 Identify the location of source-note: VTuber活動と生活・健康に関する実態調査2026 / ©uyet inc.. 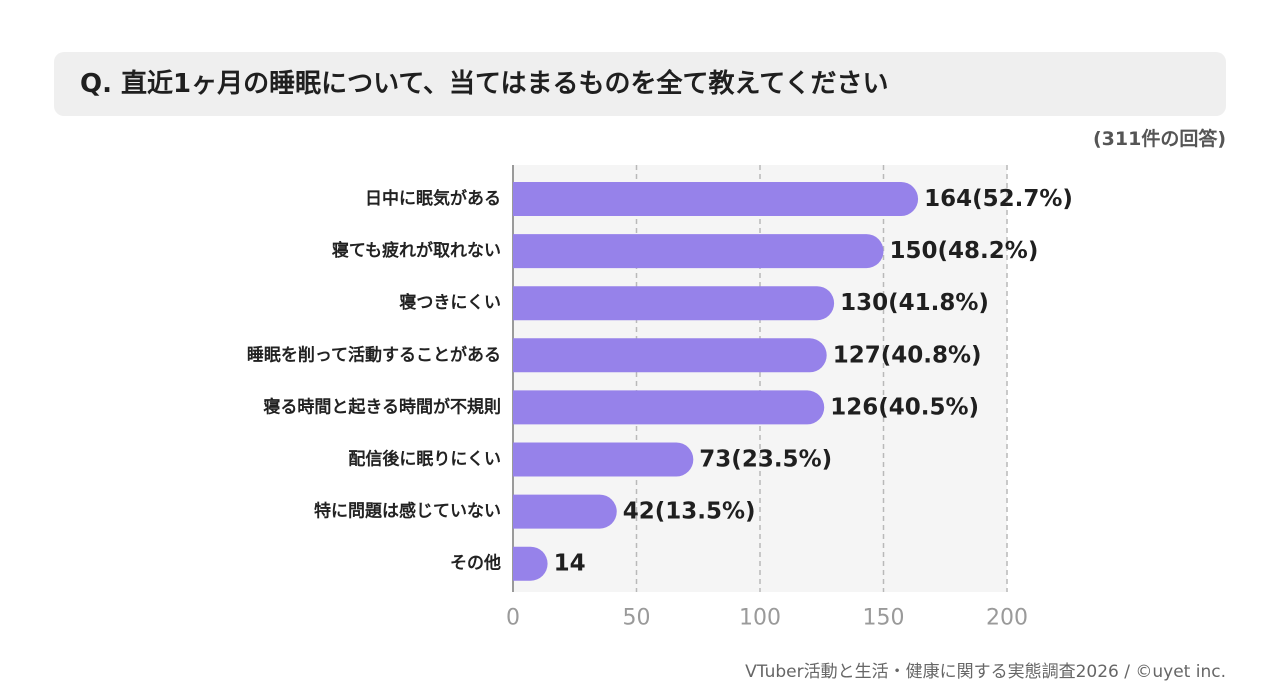
(985, 672).